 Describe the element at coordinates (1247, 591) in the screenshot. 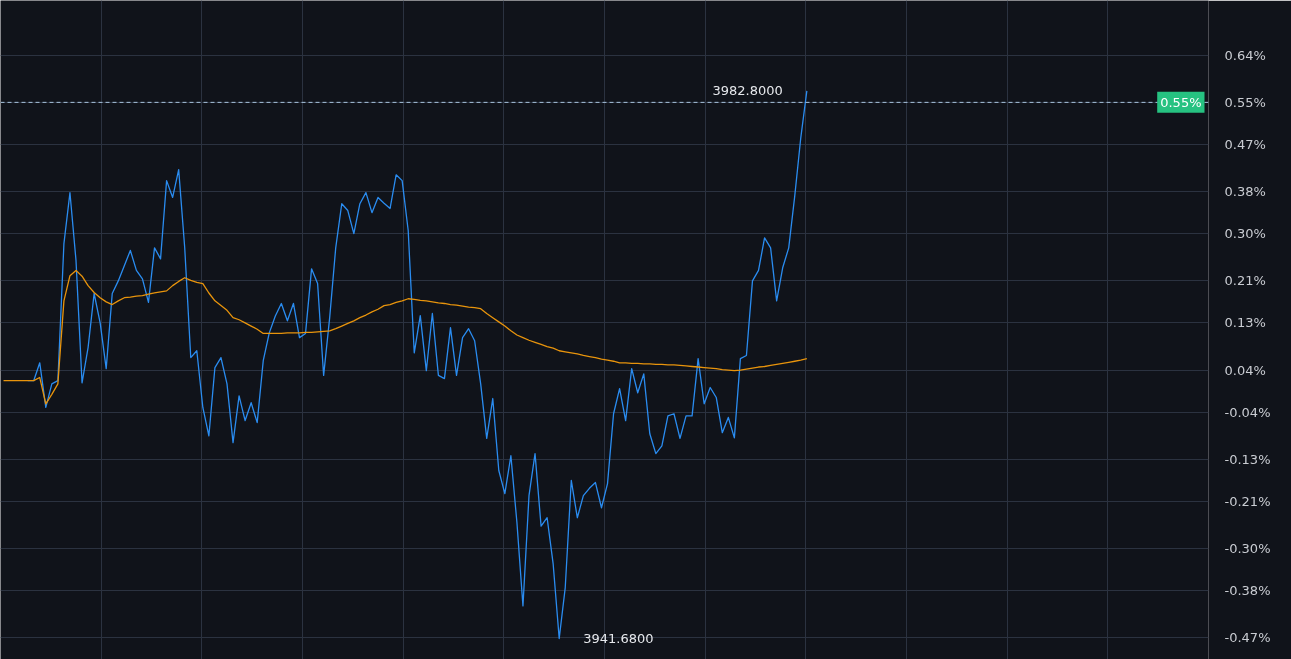

I see `y-tick-label: -0.38%` at that location.